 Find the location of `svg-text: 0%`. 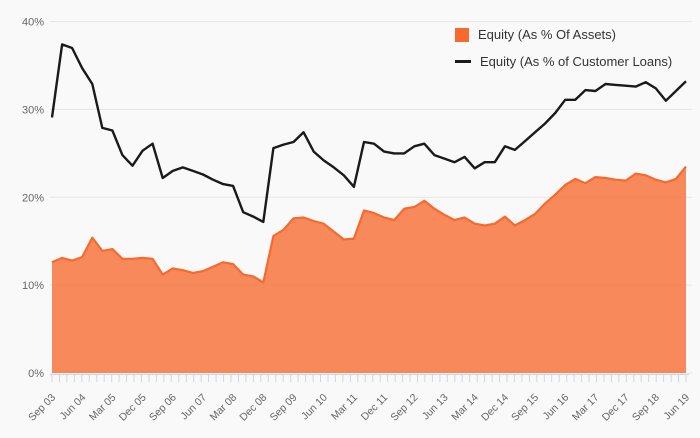

svg-text: 0% is located at coordinates (36, 374).